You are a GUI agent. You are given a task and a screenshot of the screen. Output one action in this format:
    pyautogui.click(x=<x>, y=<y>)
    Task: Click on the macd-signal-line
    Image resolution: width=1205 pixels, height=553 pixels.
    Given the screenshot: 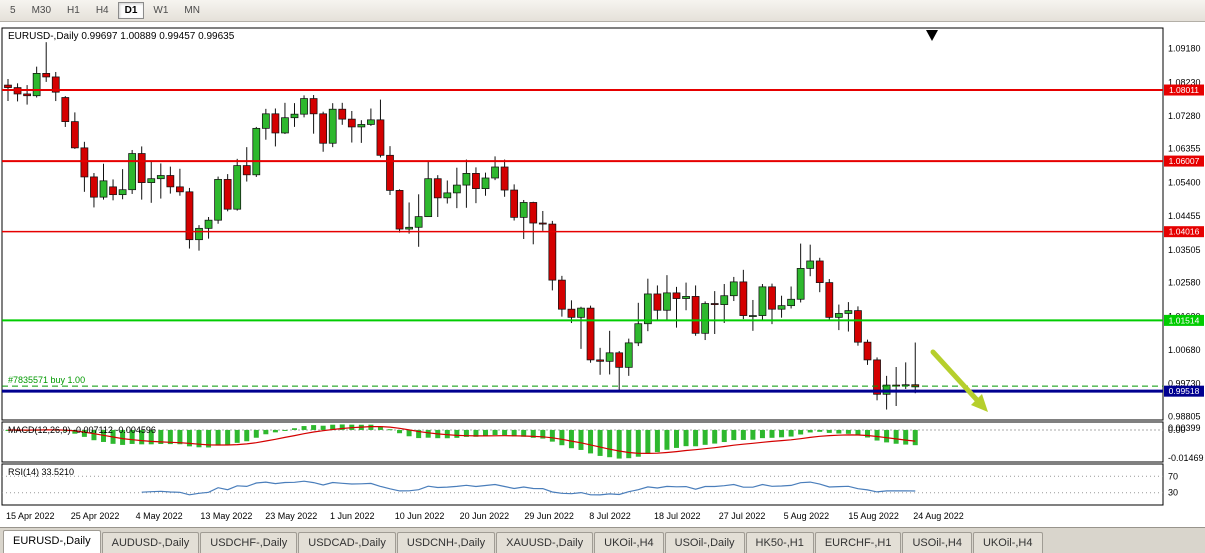 What is the action you would take?
    pyautogui.click(x=462, y=440)
    